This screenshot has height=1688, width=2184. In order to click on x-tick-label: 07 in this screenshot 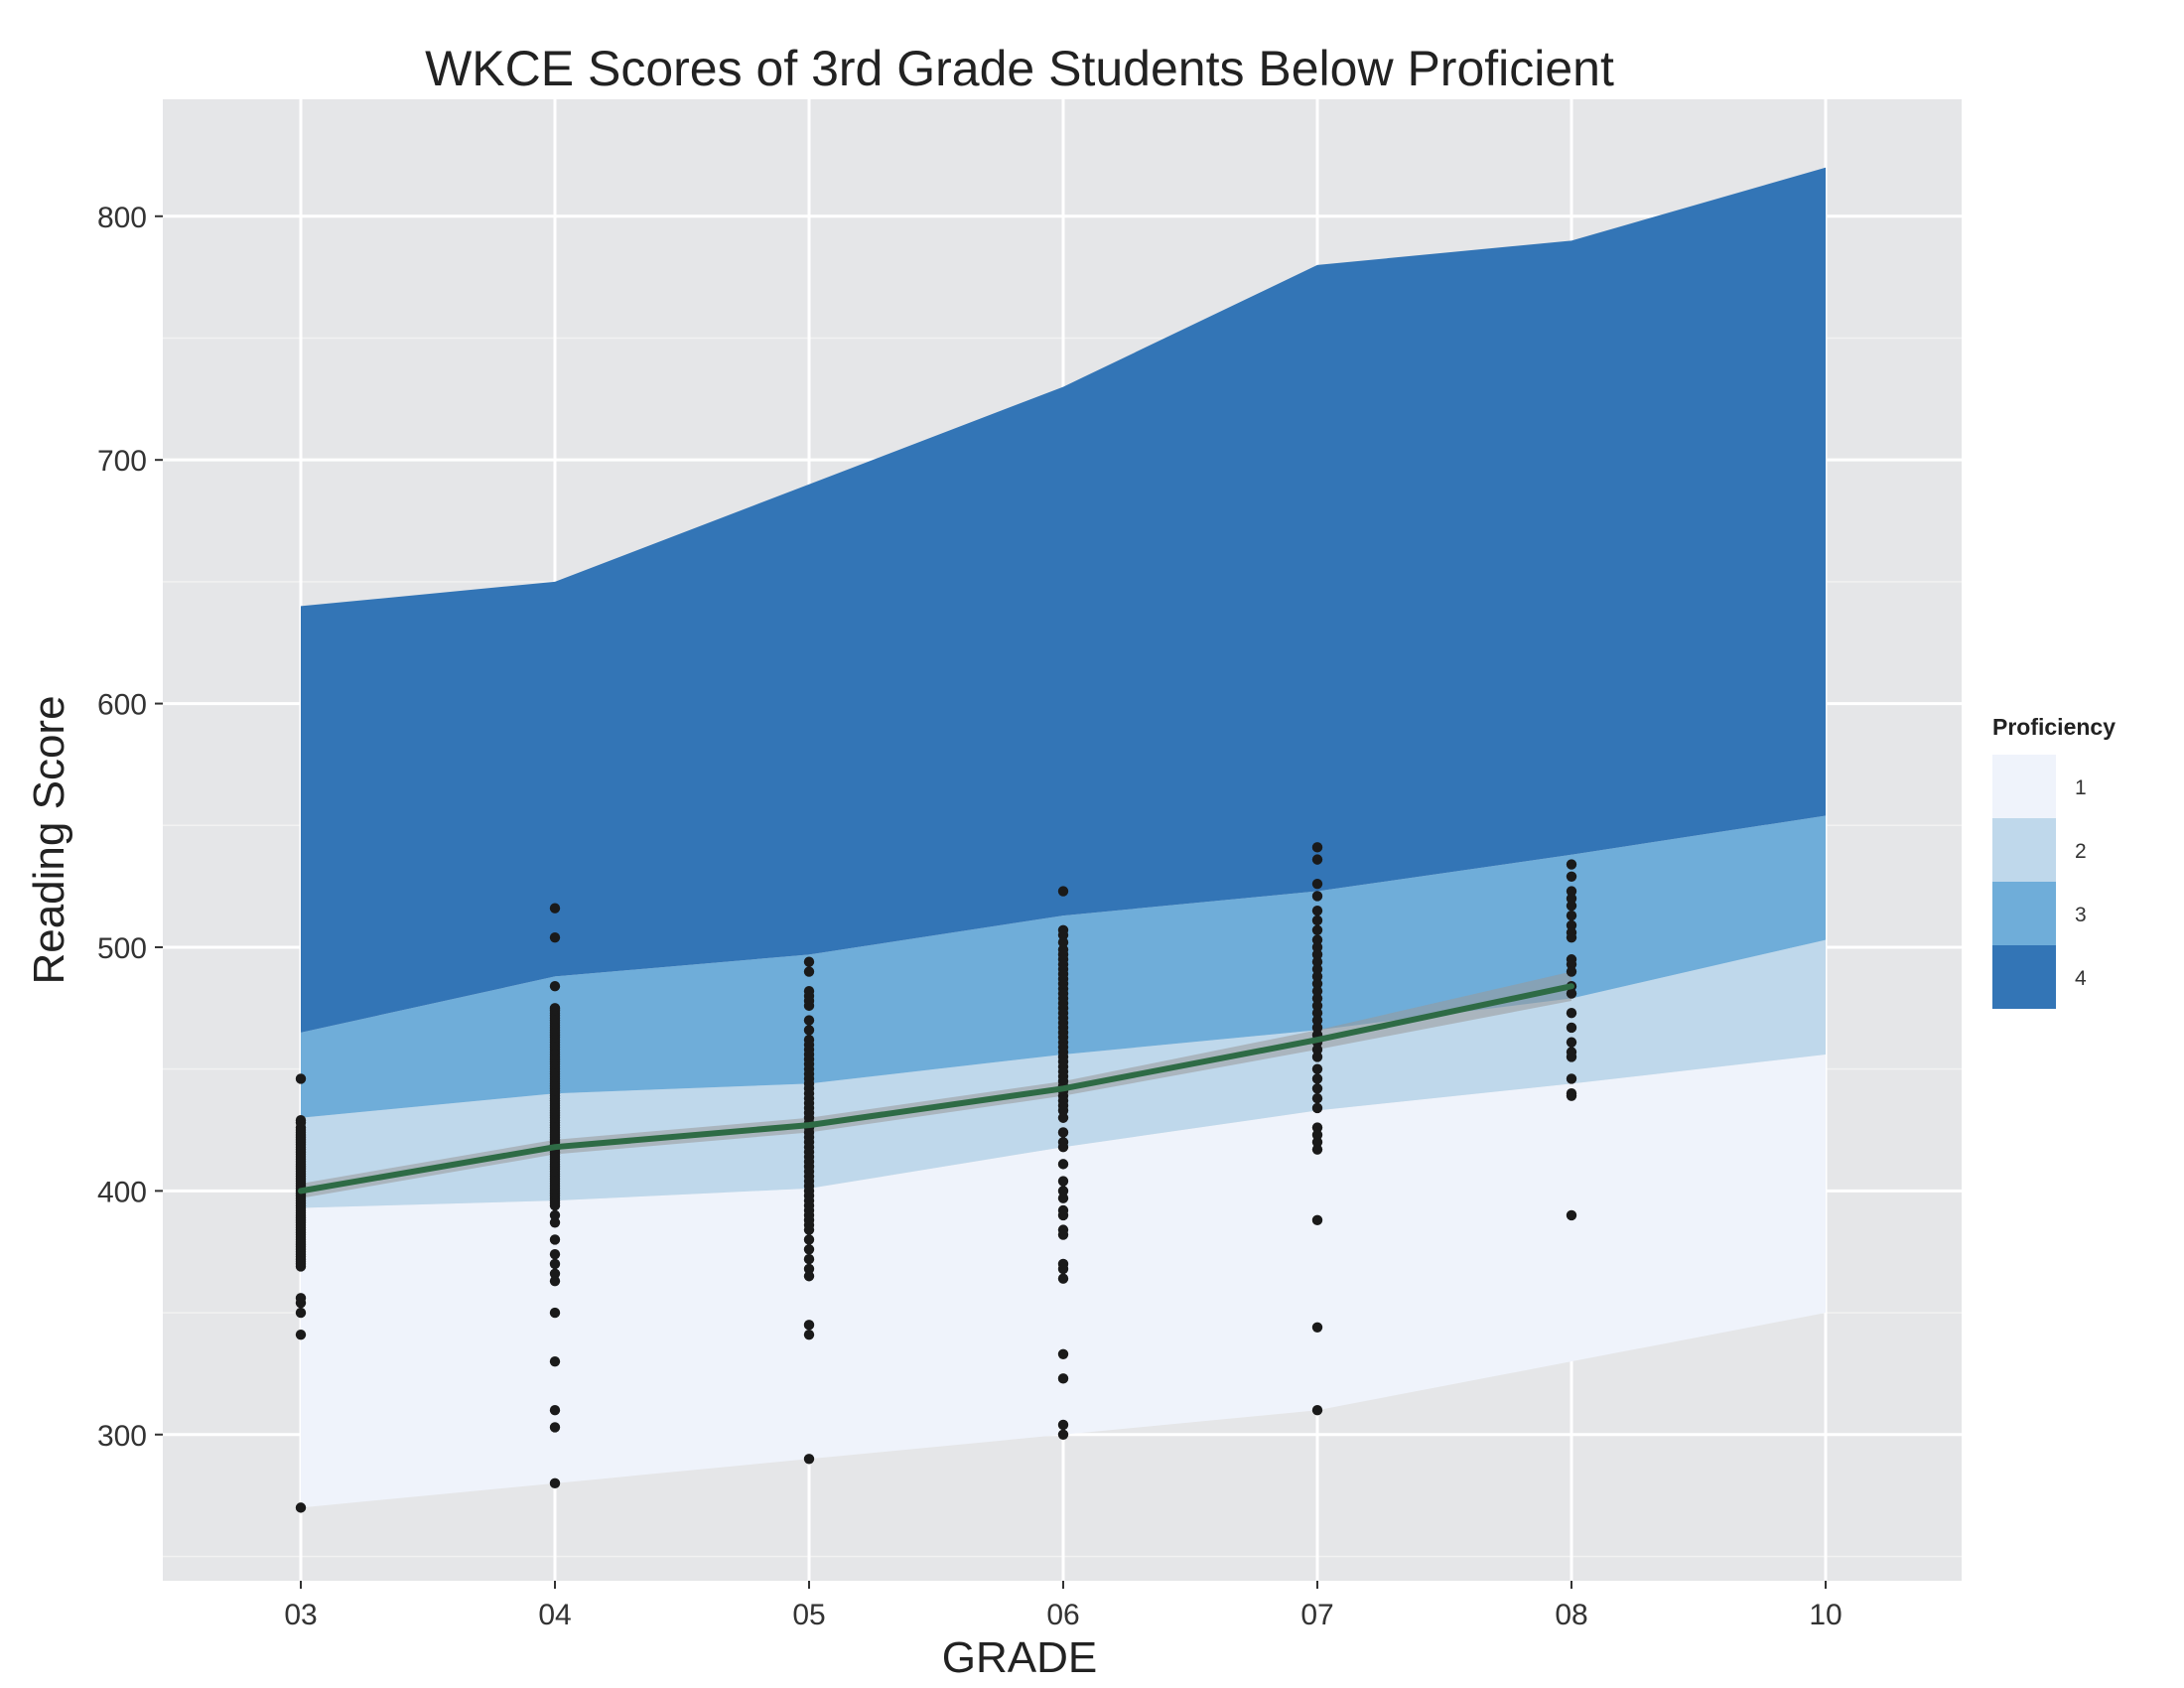, I will do `click(1316, 1615)`.